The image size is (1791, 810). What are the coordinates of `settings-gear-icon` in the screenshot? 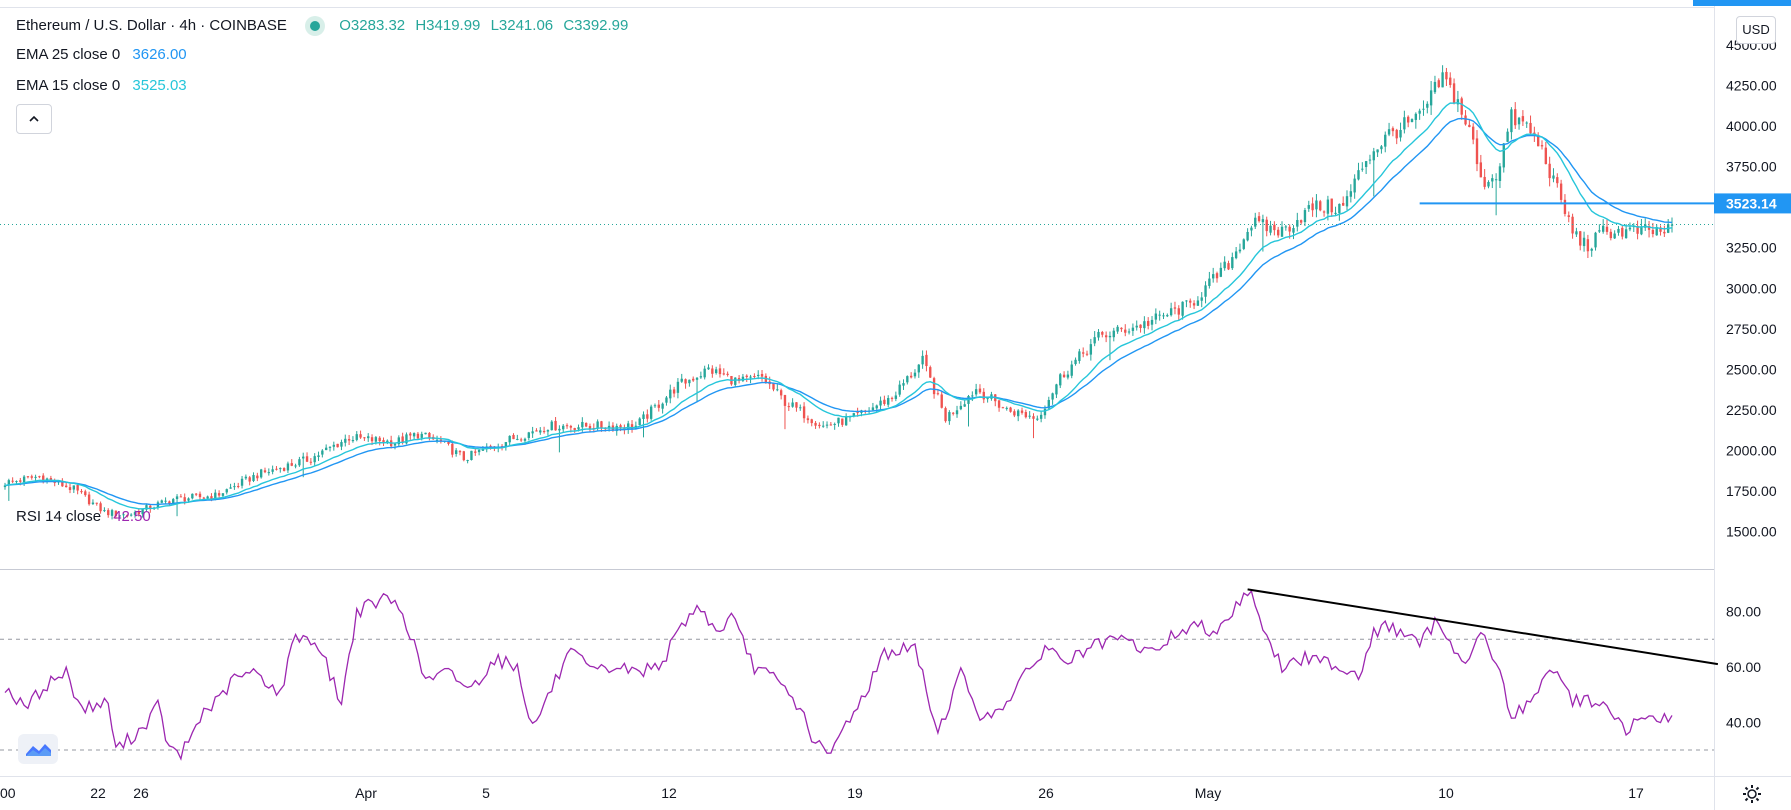 It's located at (1752, 794).